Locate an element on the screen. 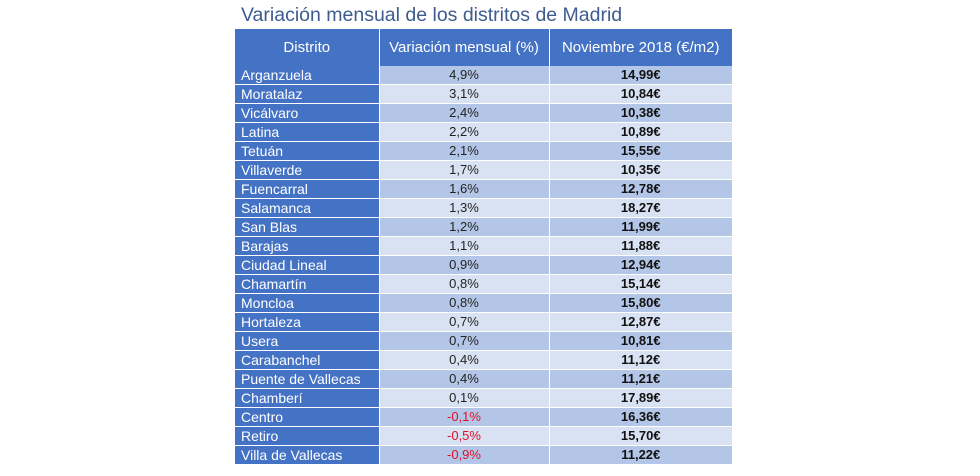 The height and width of the screenshot is (476, 980). cell-distrito: Usera is located at coordinates (307, 341).